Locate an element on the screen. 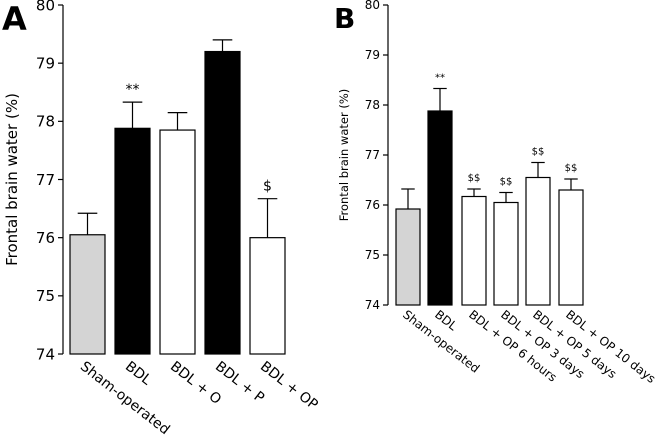 The image size is (667, 440). panel-b-y-tick-label: 79 is located at coordinates (372, 55).